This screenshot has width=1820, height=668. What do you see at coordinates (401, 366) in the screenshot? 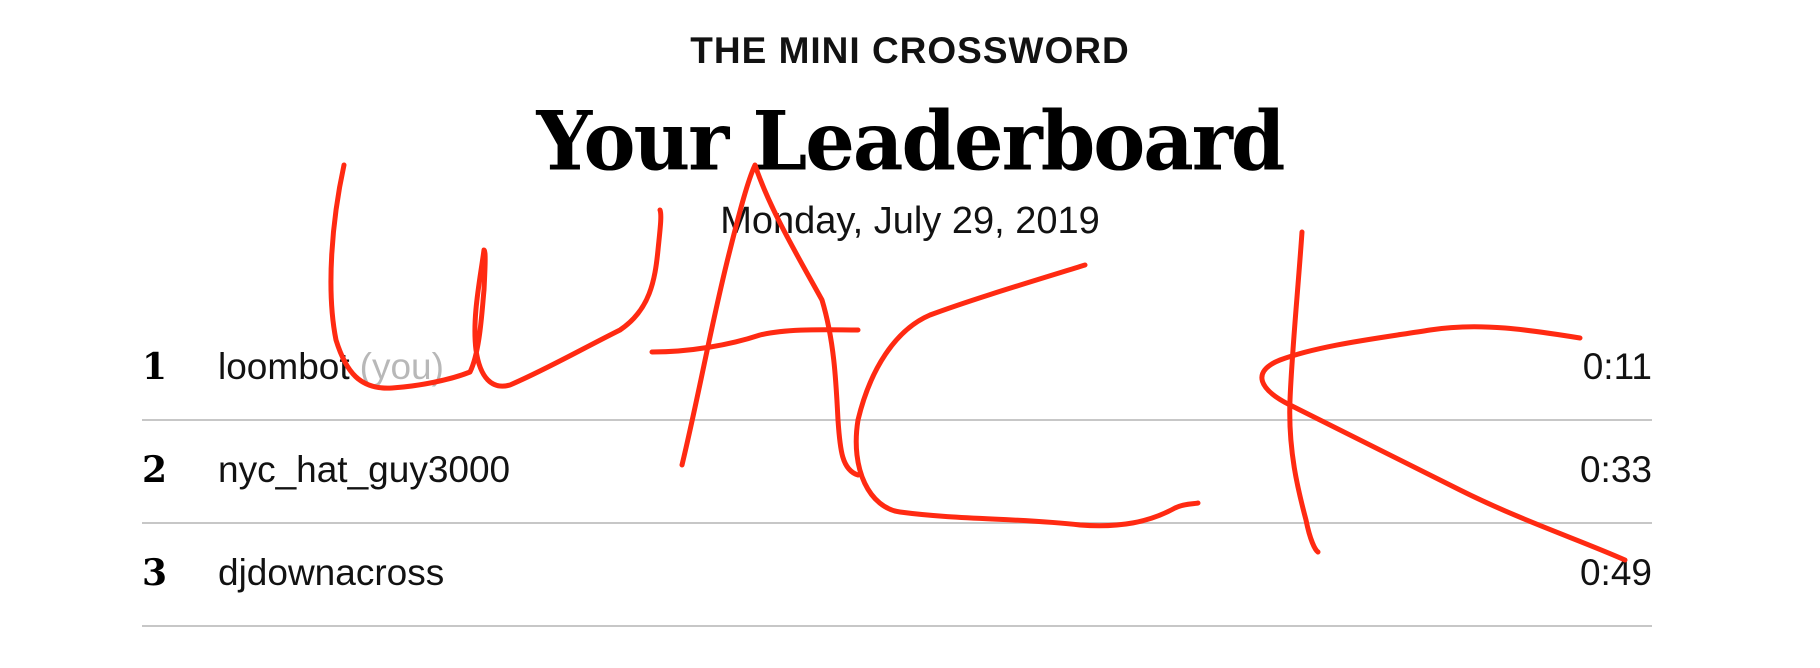
I see `you-tag: (you)` at bounding box center [401, 366].